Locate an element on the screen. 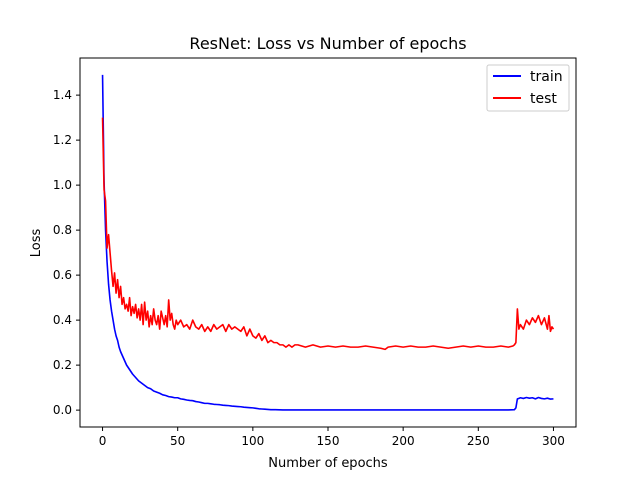 This screenshot has height=480, width=640. x-axis-ticks: 0 50 100 150 200 250 300 is located at coordinates (332, 437).